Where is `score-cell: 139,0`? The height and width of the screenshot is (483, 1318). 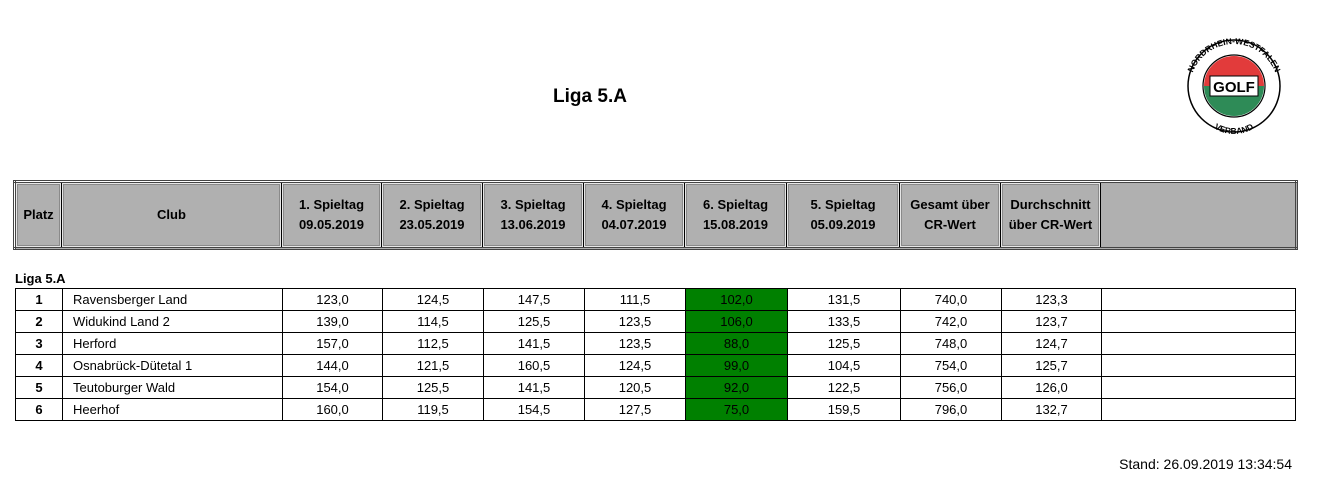 score-cell: 139,0 is located at coordinates (332, 321).